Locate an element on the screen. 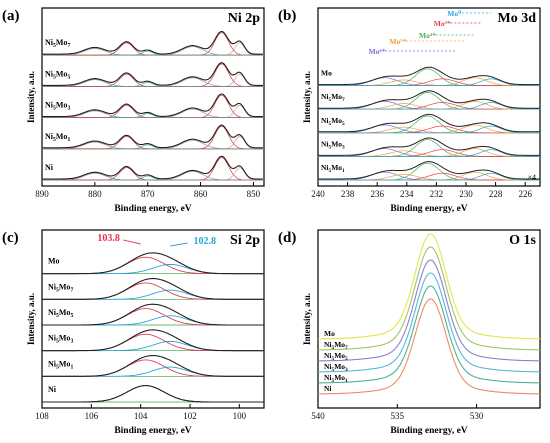  oxidation-state-label: Mo⁶⁺ is located at coordinates (377, 51).